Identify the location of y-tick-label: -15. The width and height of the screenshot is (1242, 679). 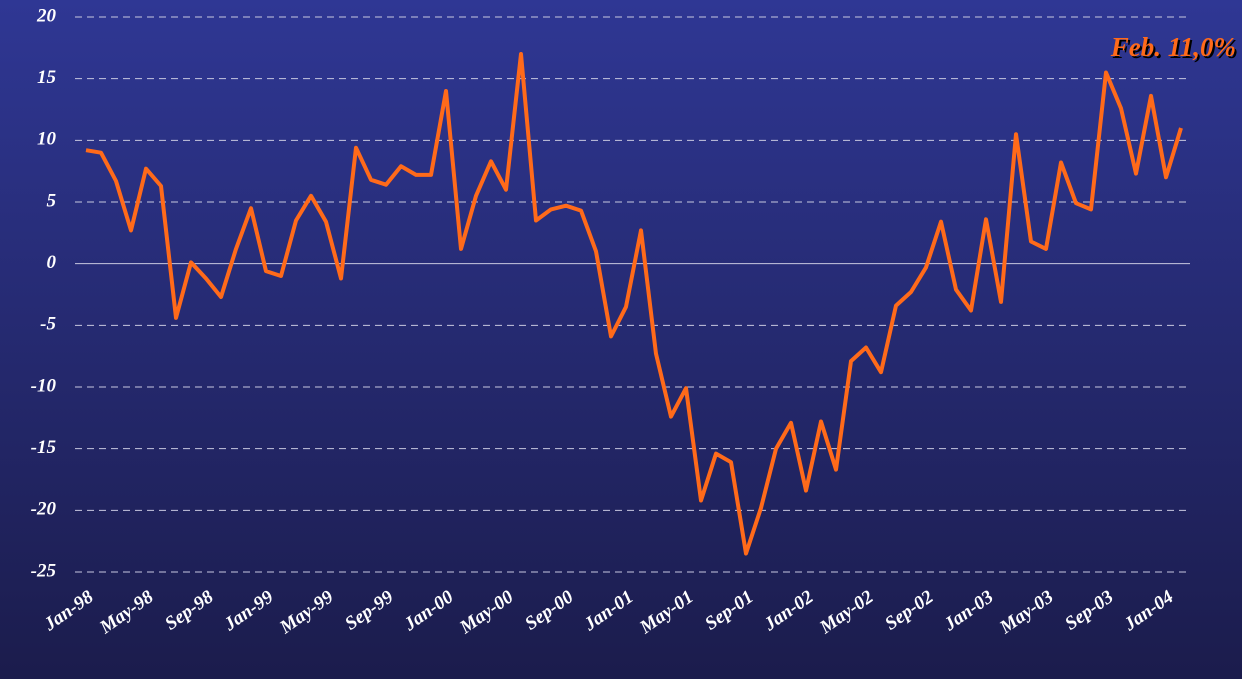
(44, 447).